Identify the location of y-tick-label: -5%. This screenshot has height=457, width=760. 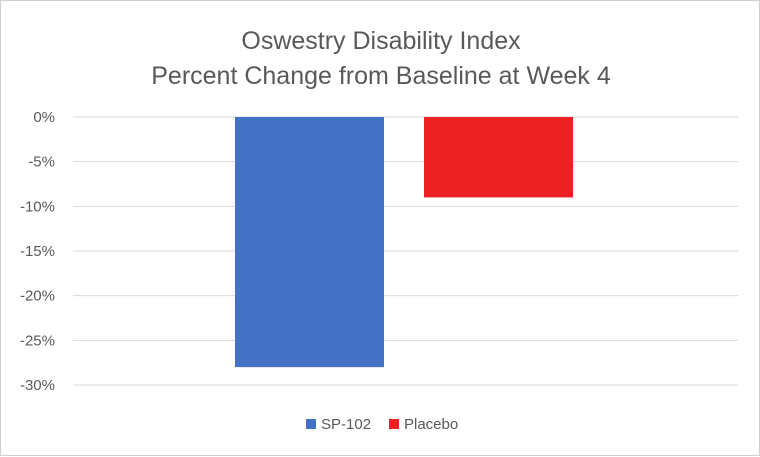
(41, 162).